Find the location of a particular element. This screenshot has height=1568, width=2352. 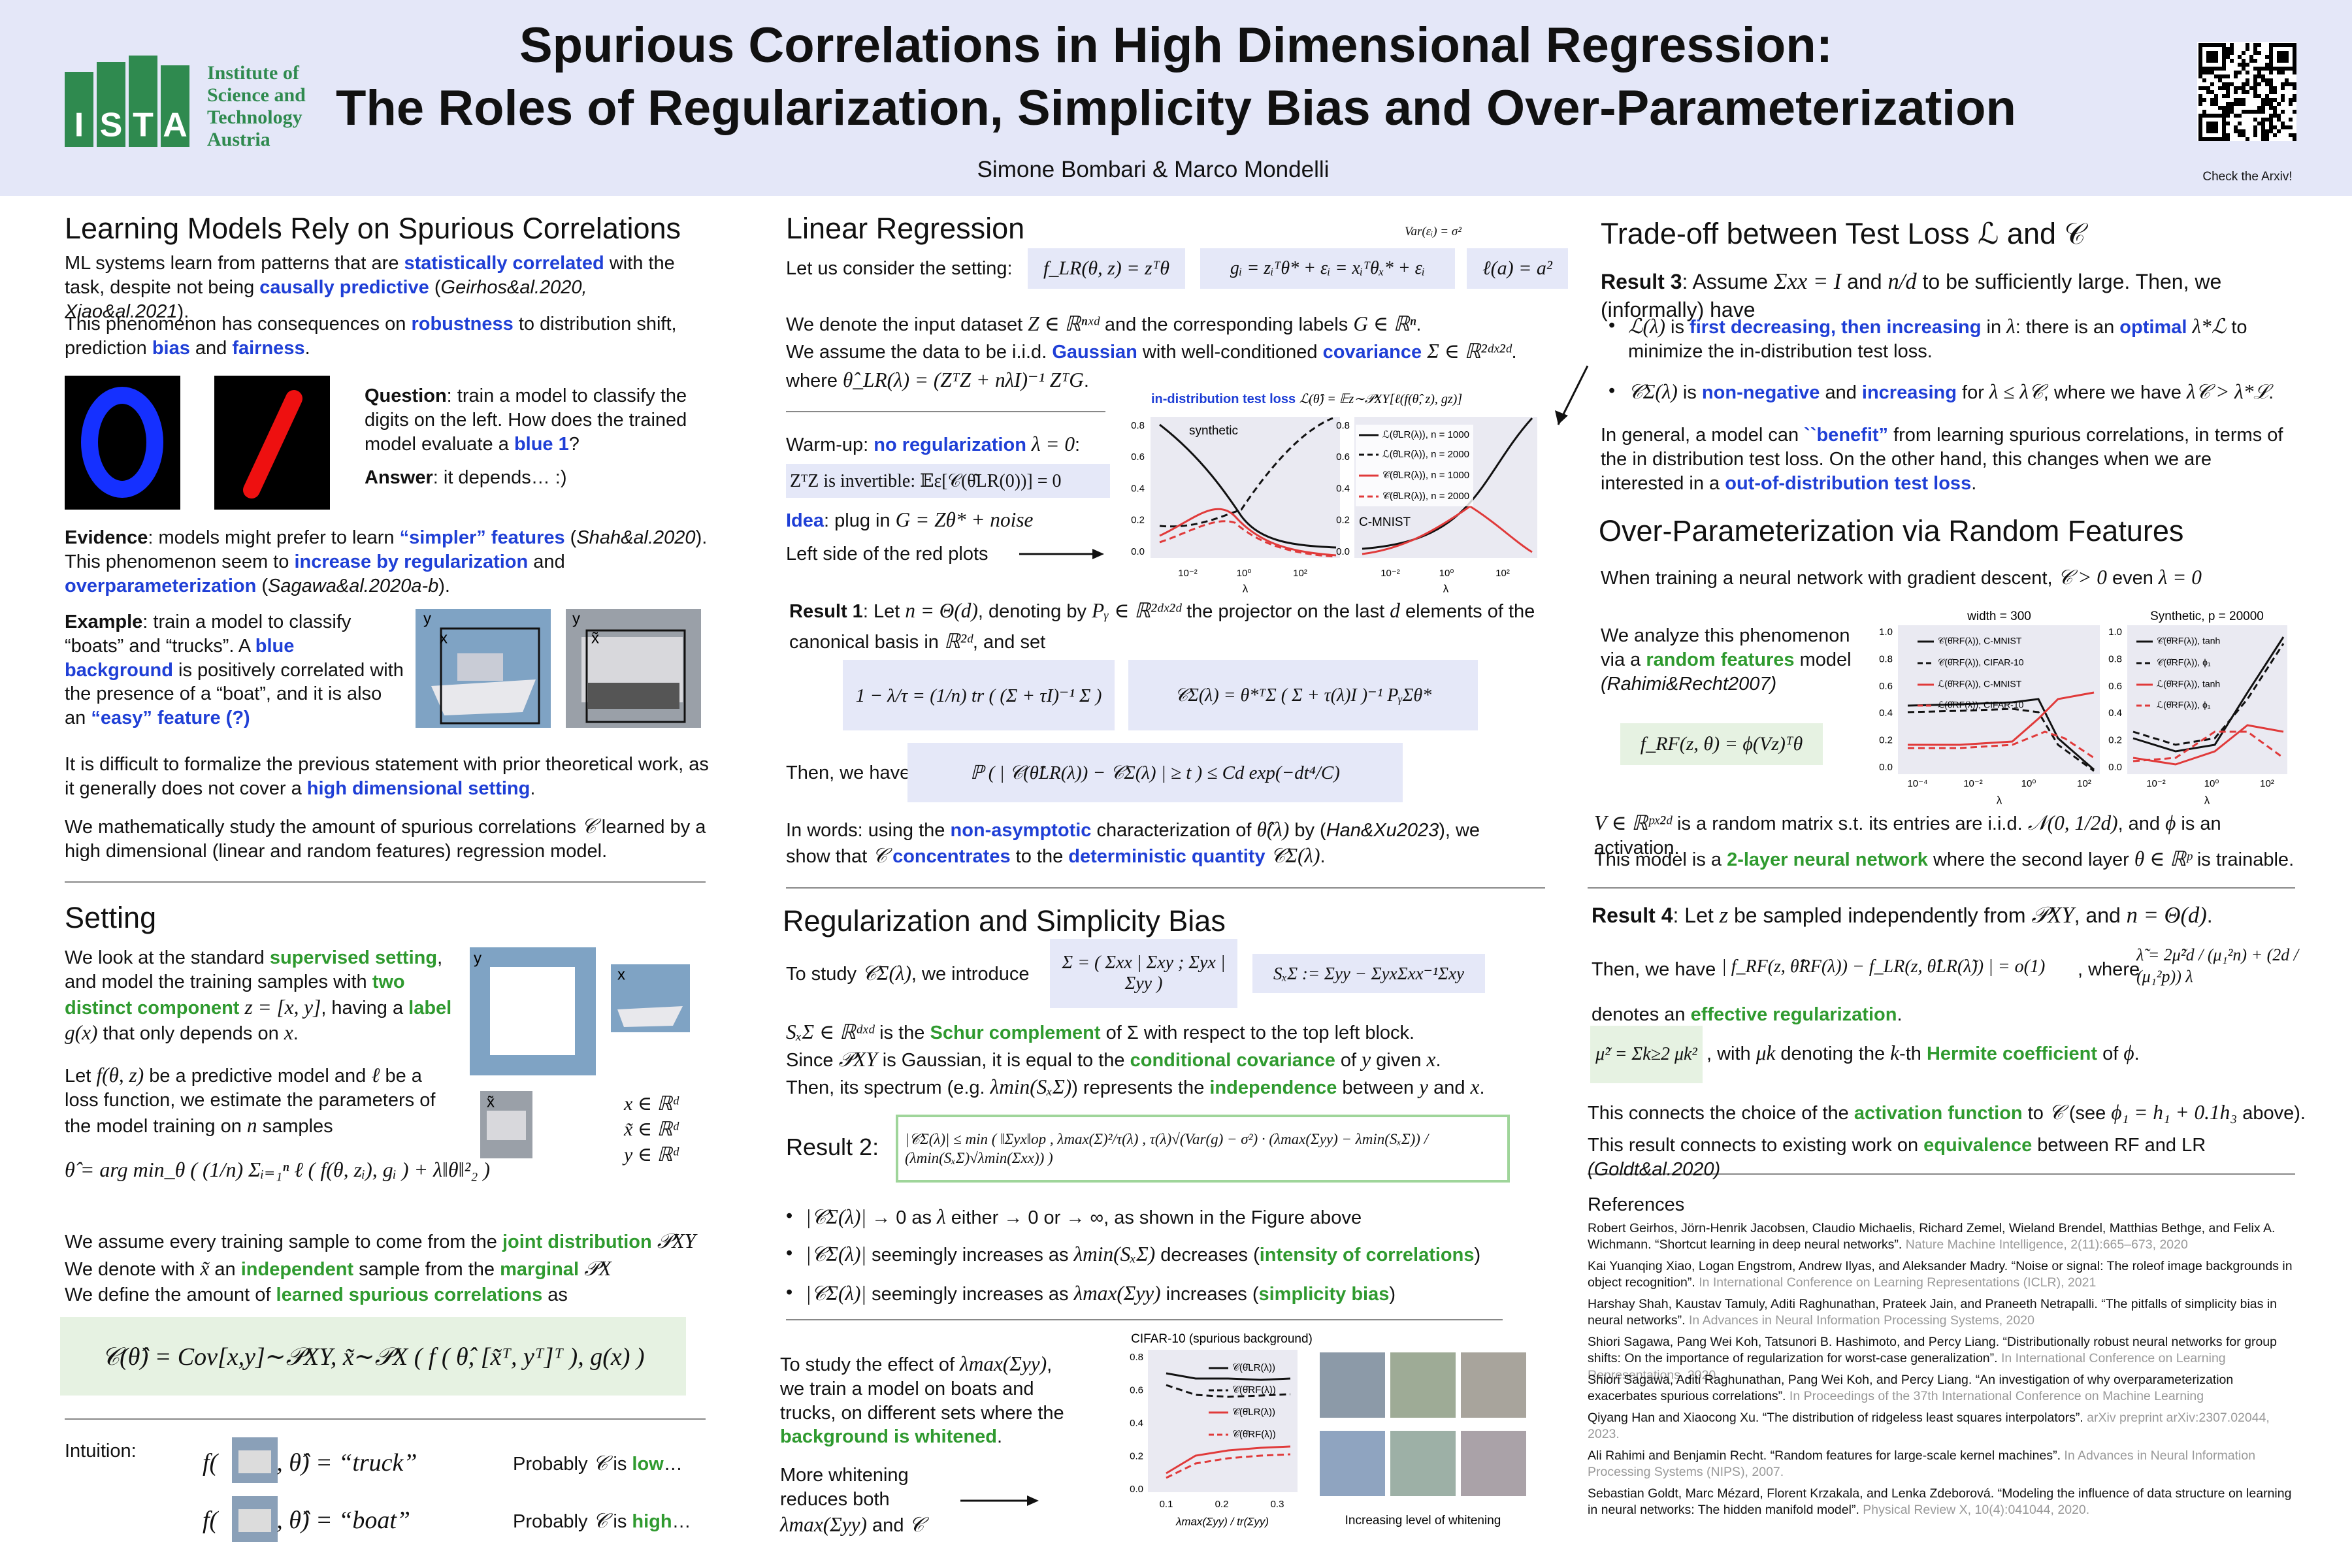

text-run: statistically correlated is located at coordinates (504, 263).